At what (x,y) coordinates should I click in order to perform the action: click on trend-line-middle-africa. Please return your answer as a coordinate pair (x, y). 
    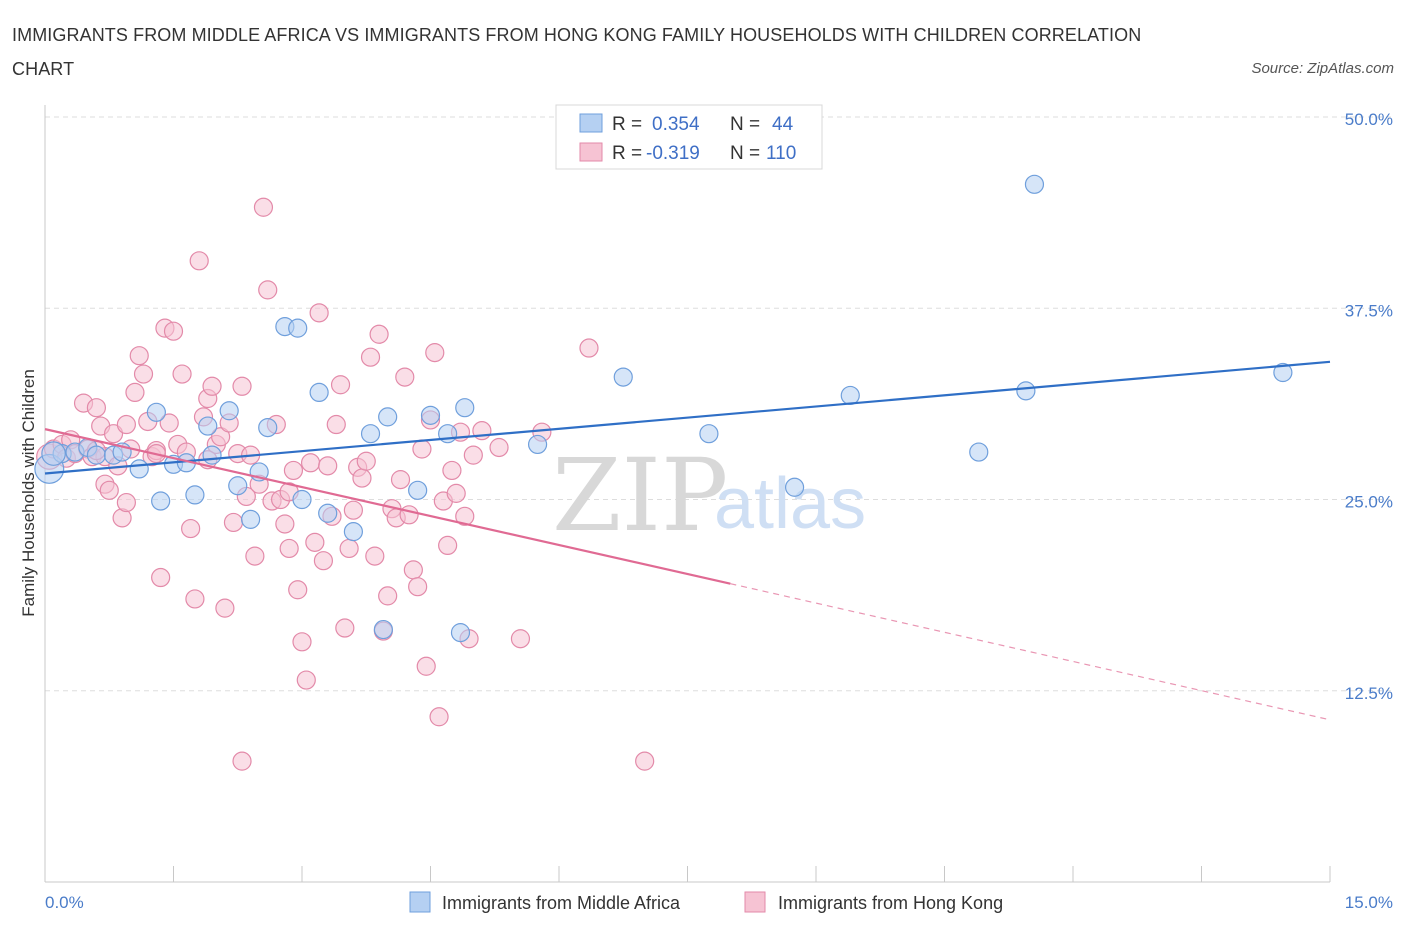
    Looking at the image, I should click on (687, 417).